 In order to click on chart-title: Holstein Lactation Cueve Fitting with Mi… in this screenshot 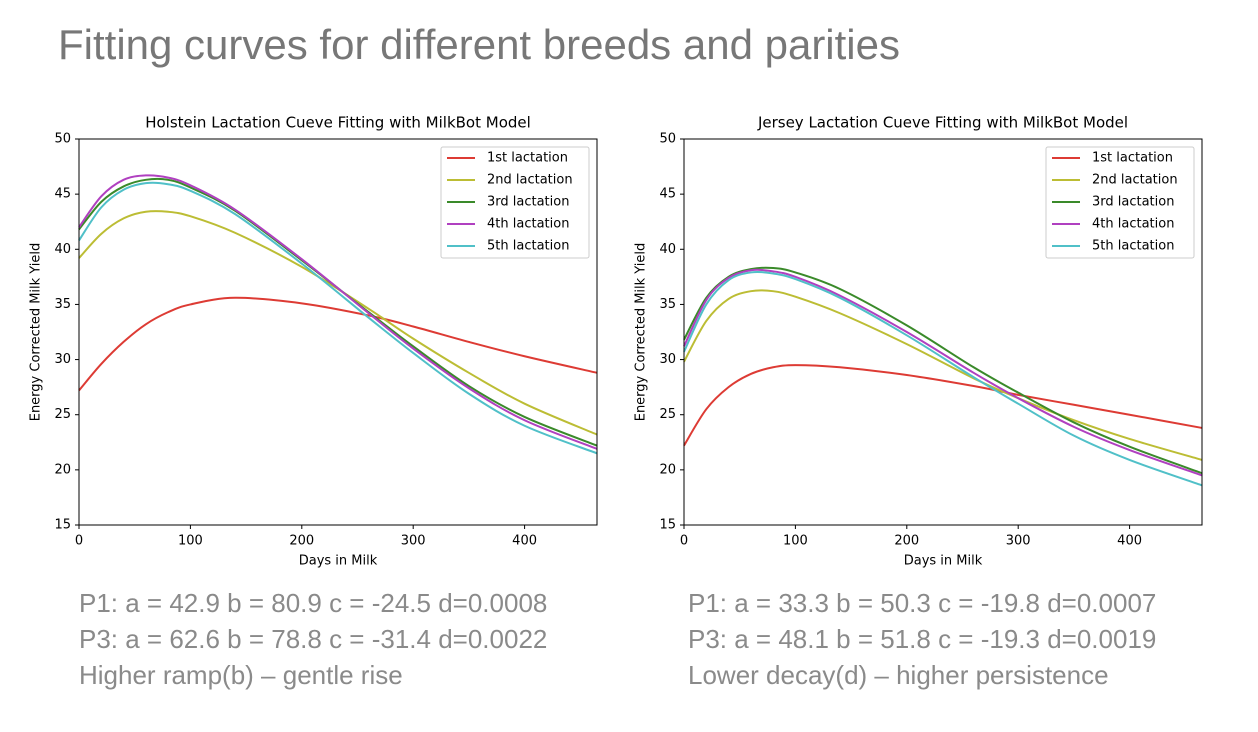, I will do `click(338, 123)`.